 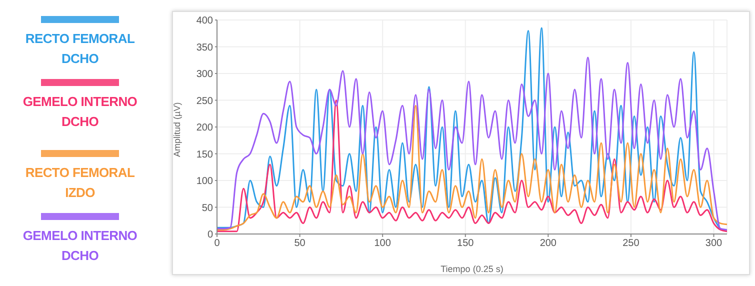 What do you see at coordinates (472, 269) in the screenshot?
I see `x-axis-title: Tiempo (0.25 s)` at bounding box center [472, 269].